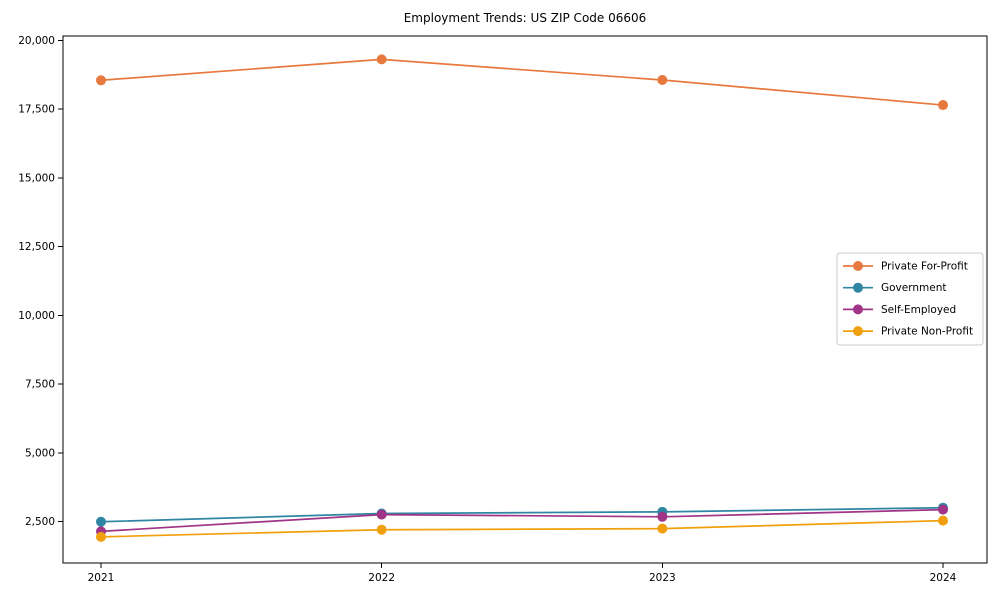 The width and height of the screenshot is (1000, 600). What do you see at coordinates (522, 514) in the screenshot?
I see `series-line-government` at bounding box center [522, 514].